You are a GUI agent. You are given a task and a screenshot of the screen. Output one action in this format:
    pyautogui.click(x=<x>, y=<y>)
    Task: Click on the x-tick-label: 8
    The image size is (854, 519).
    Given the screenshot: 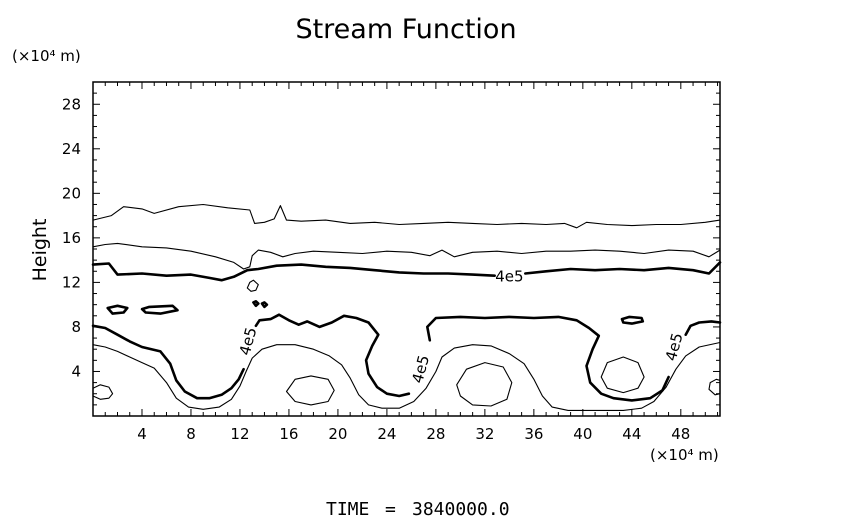 What is the action you would take?
    pyautogui.click(x=191, y=434)
    